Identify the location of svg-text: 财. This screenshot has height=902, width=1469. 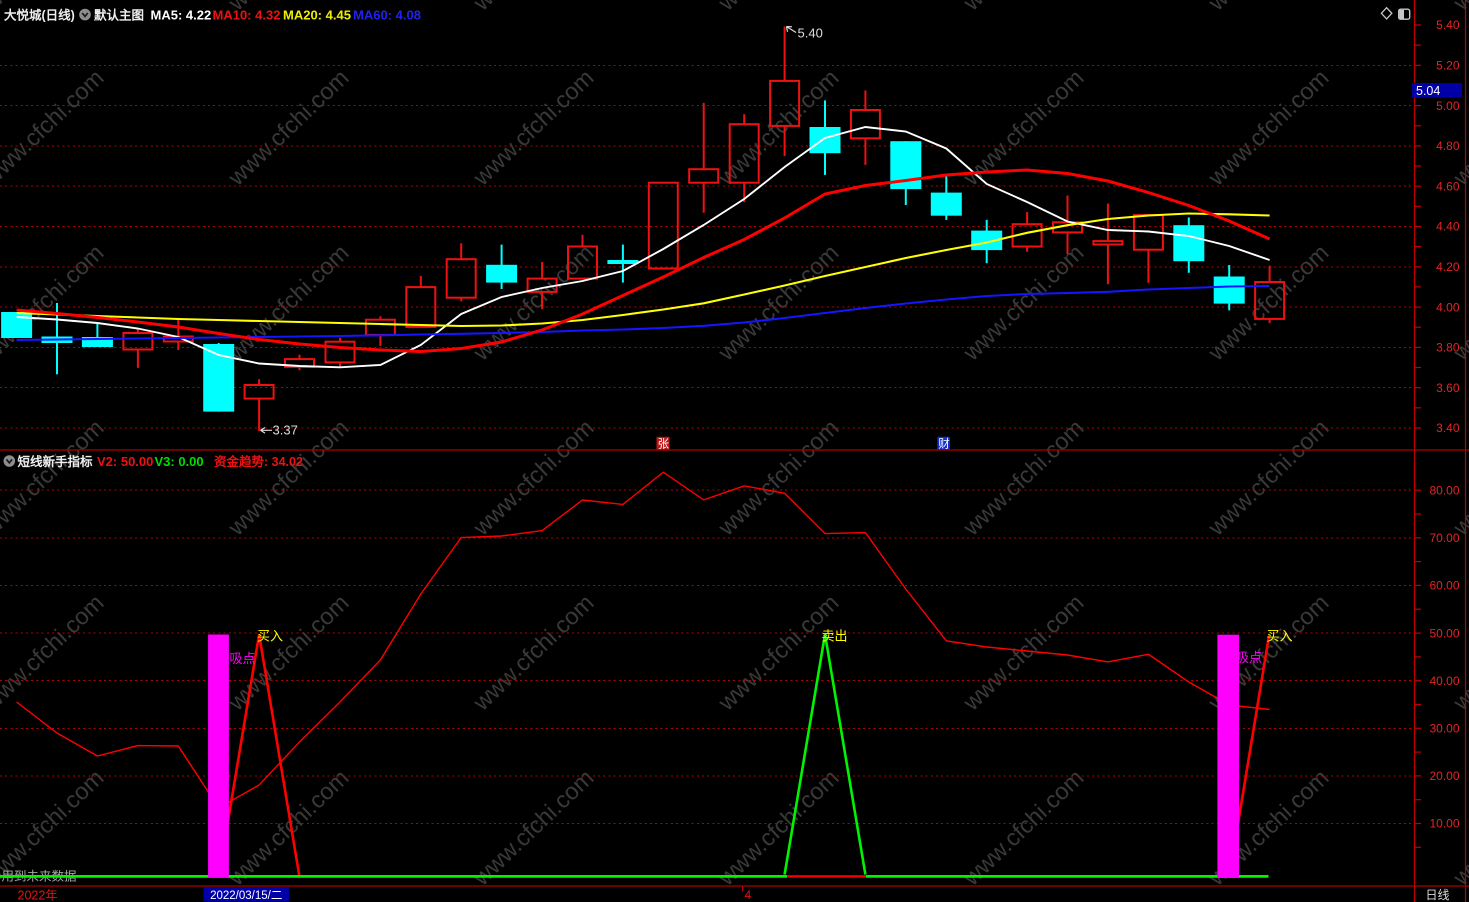
(944, 444).